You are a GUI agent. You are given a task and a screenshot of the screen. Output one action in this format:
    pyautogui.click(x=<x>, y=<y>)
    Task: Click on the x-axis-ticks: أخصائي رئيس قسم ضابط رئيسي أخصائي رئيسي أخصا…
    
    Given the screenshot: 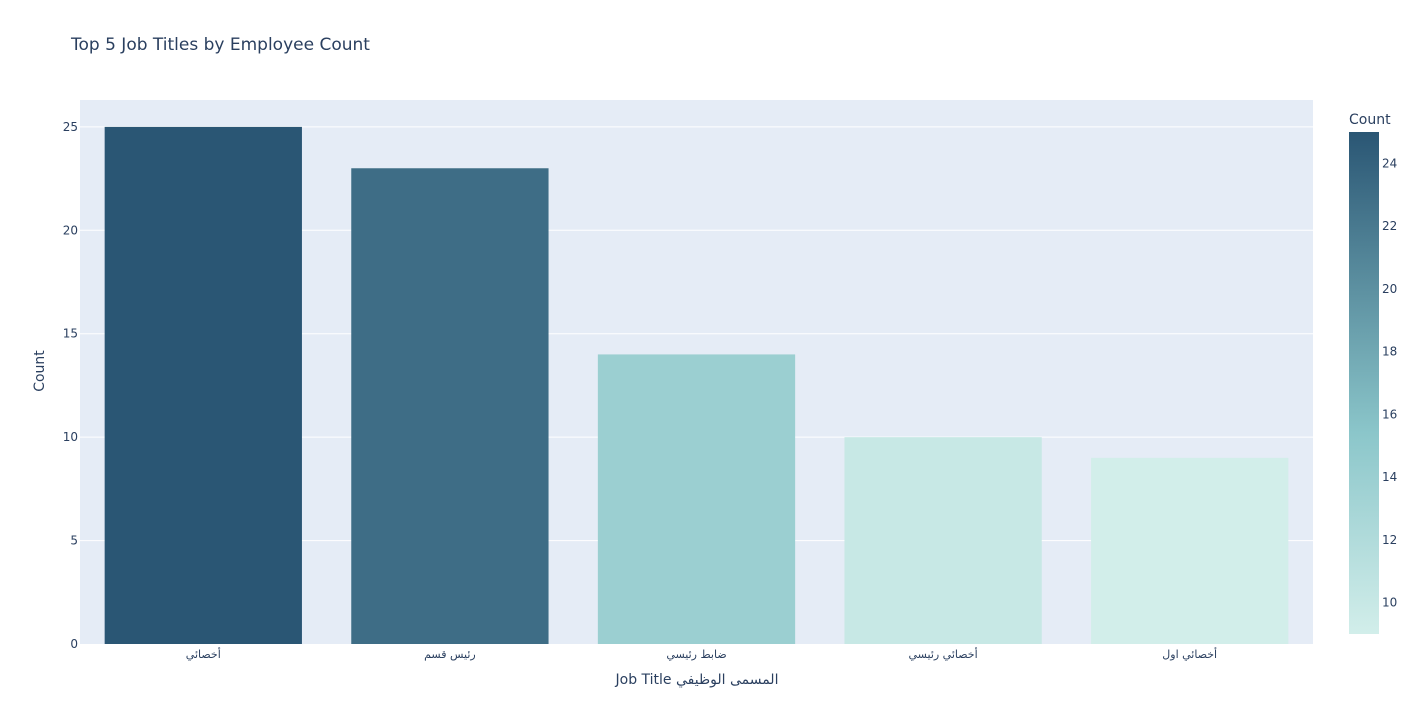 What is the action you would take?
    pyautogui.click(x=701, y=654)
    